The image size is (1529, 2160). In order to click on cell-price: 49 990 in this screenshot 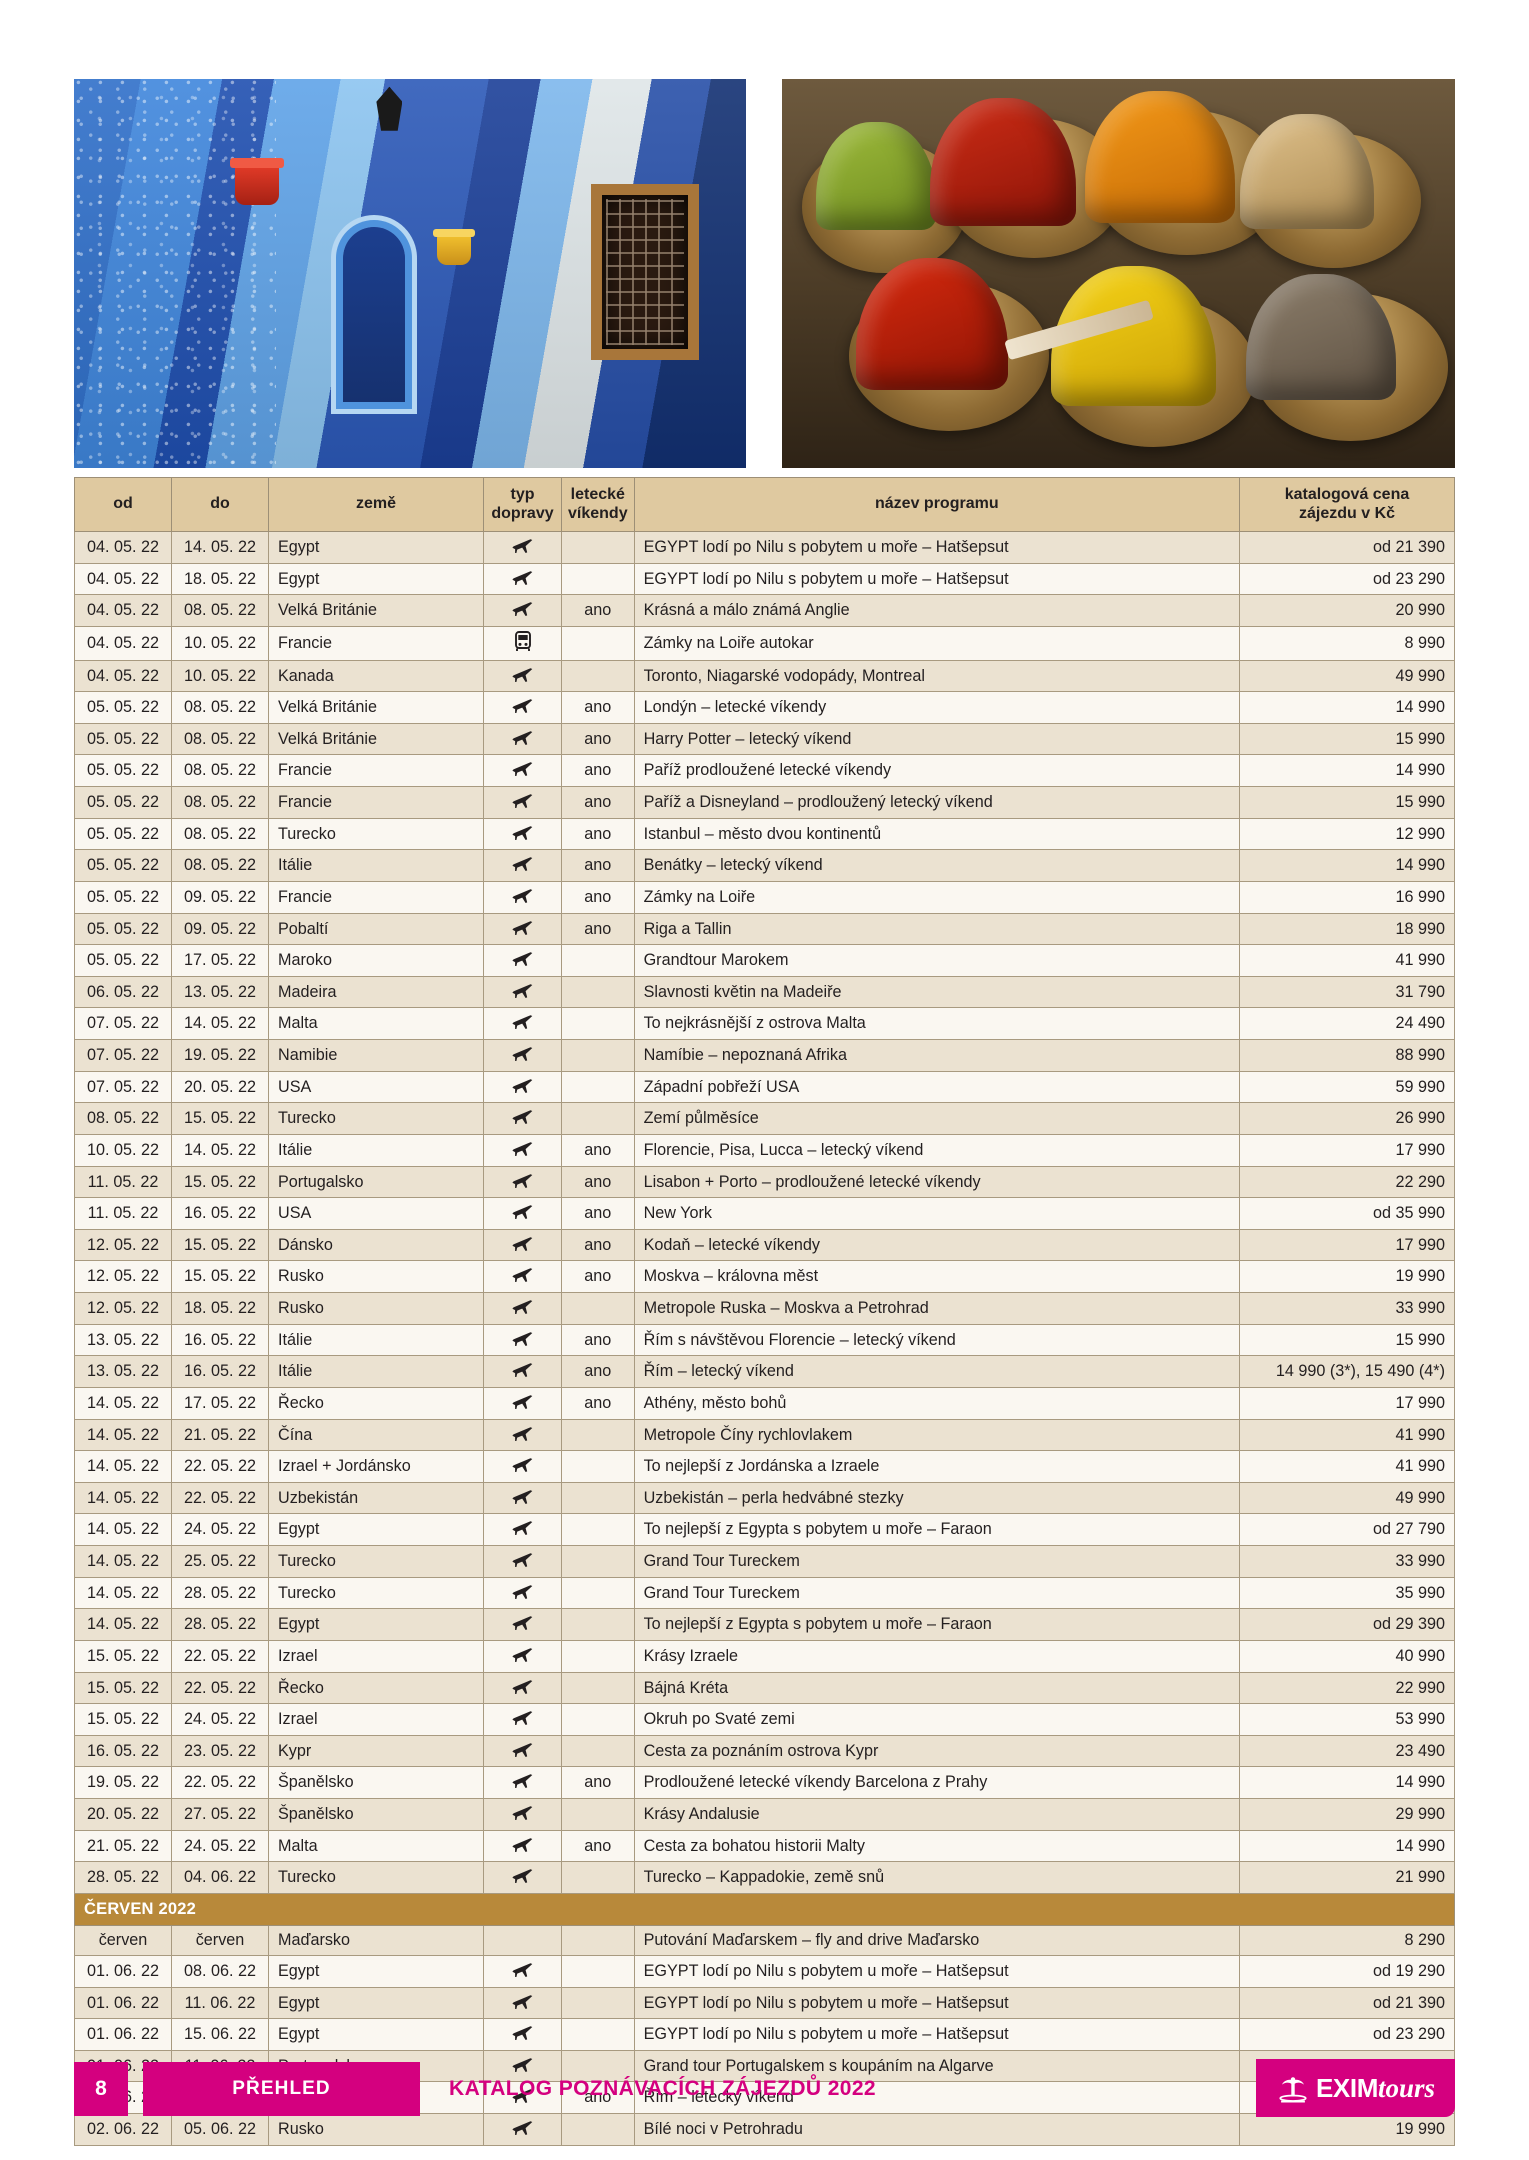, I will do `click(1347, 676)`.